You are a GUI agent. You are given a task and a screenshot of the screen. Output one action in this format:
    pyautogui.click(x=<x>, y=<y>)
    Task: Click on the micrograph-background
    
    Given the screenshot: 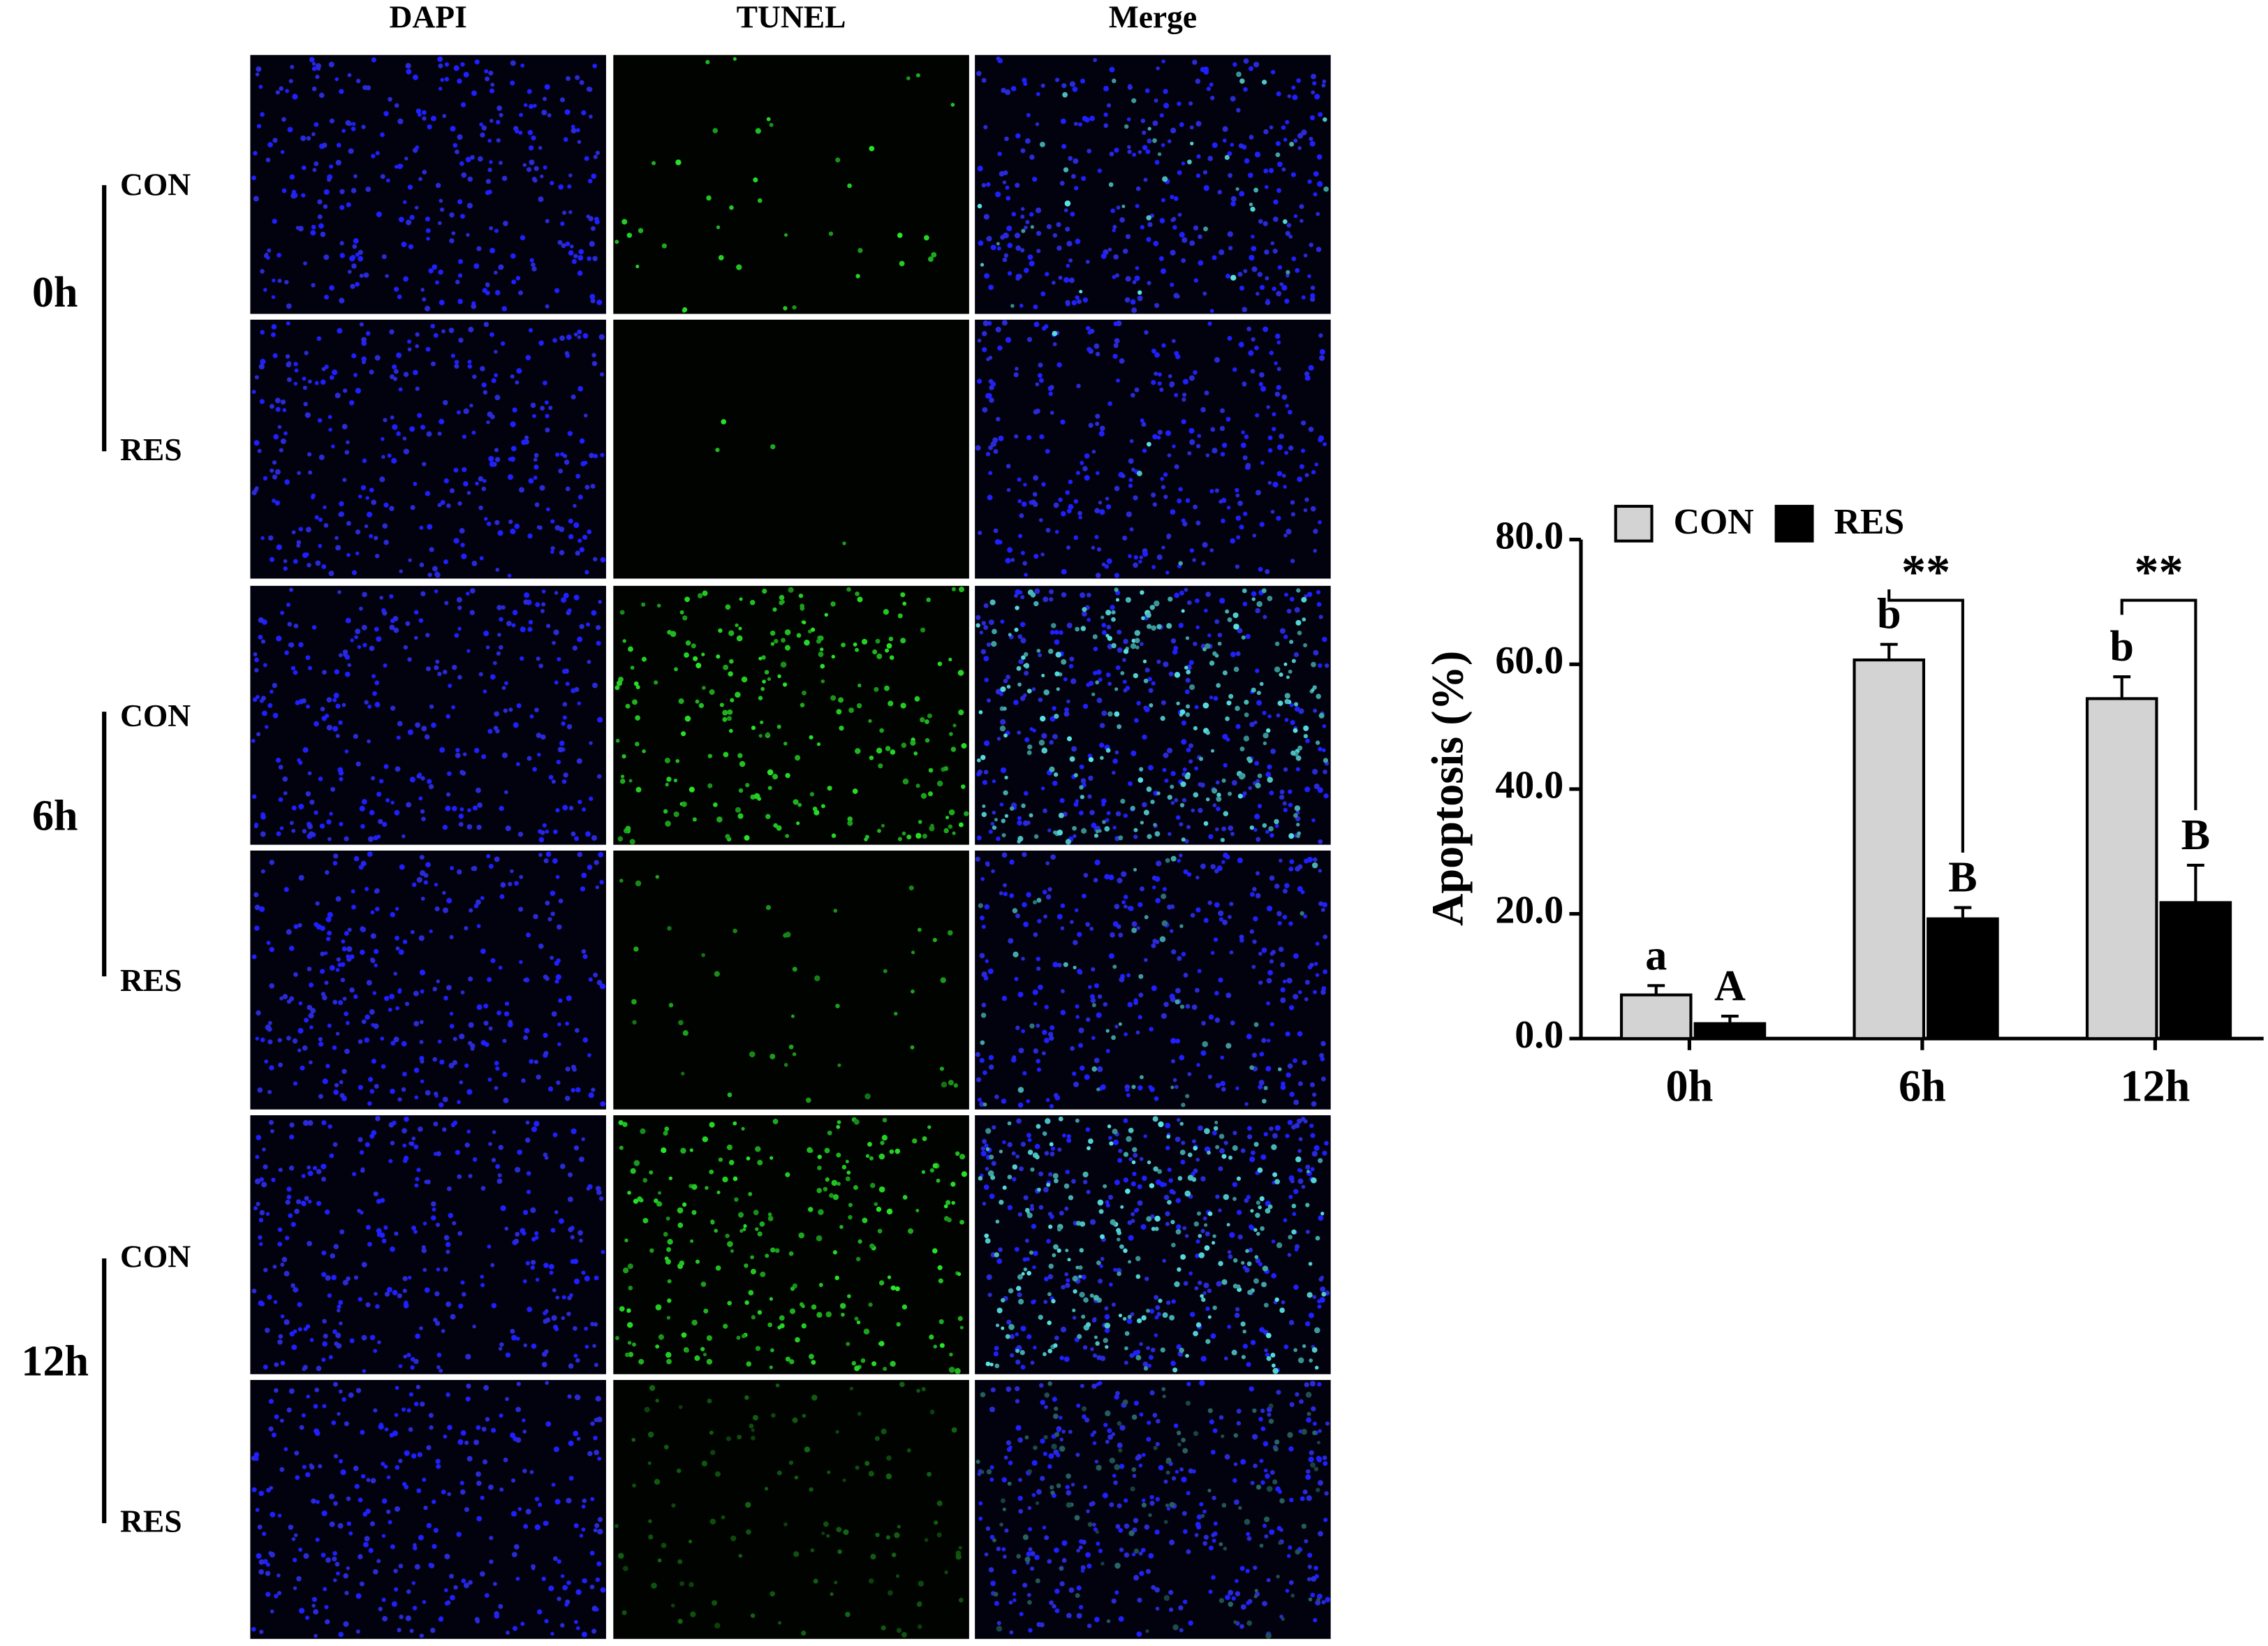 What is the action you would take?
    pyautogui.click(x=428, y=980)
    